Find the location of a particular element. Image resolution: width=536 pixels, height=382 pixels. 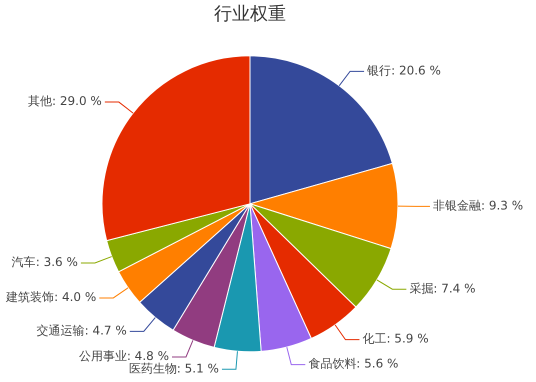

slice-label: 汽车: 3.6 % is located at coordinates (45, 262).